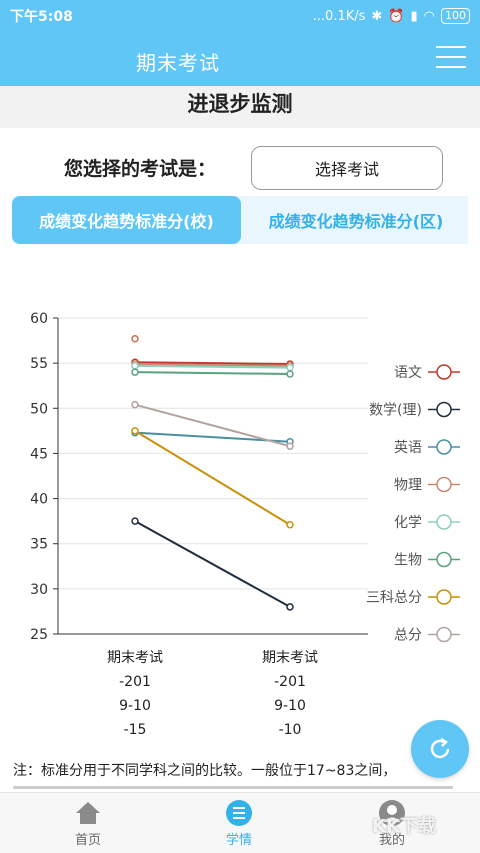  I want to click on y-tick-label: 35, so click(39, 545).